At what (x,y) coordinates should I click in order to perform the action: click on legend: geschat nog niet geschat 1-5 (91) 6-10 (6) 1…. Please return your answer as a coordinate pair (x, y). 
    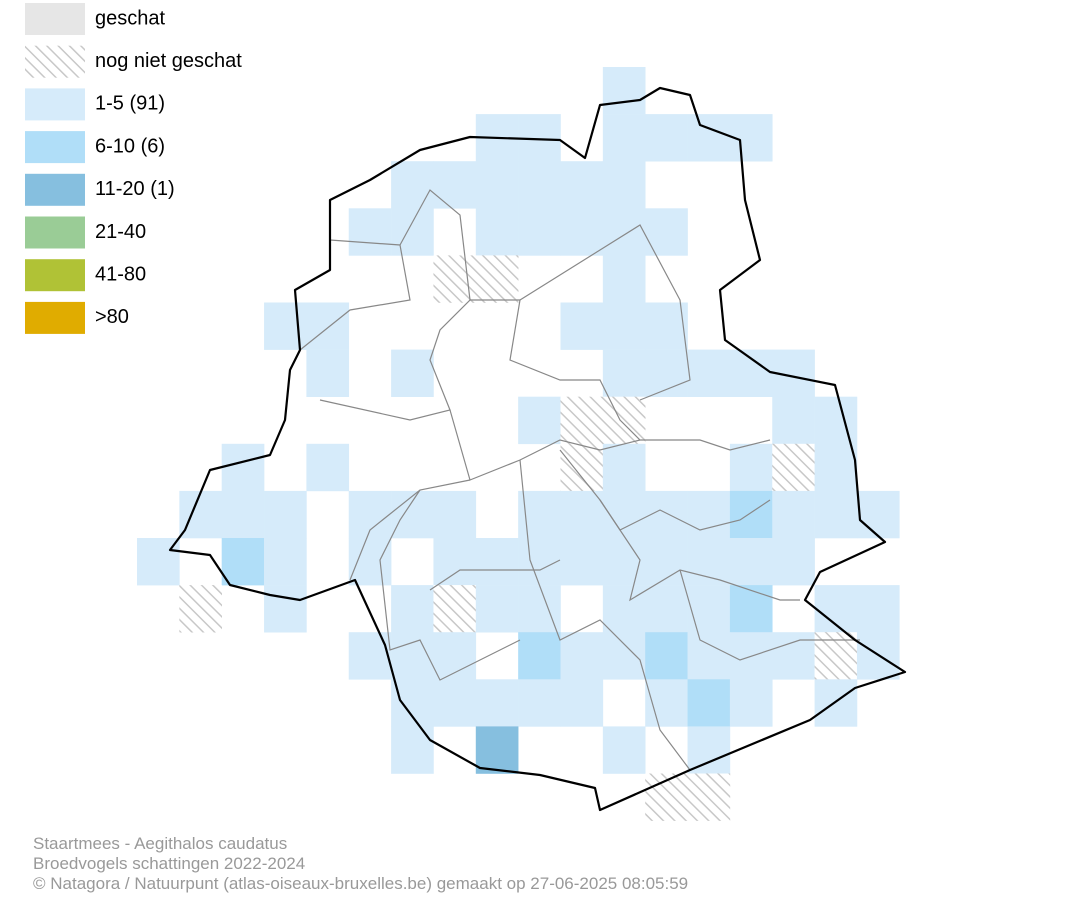
    Looking at the image, I should click on (133, 168).